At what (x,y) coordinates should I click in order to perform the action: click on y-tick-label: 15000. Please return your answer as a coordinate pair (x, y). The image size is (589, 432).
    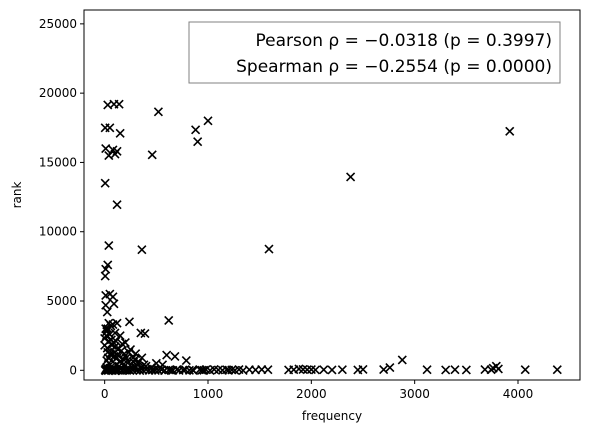
    Looking at the image, I should click on (58, 162).